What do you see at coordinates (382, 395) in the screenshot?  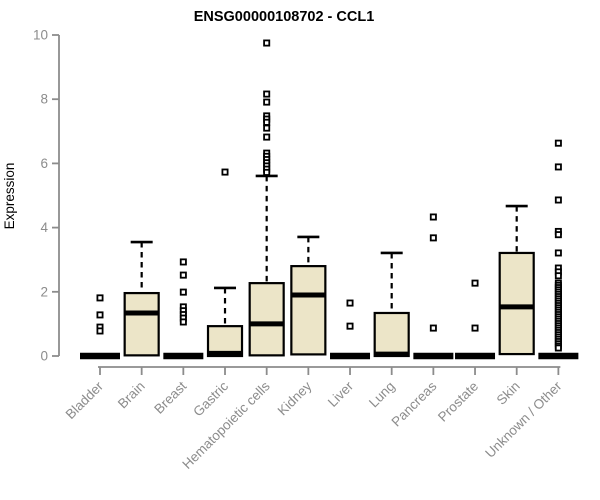 I see `x-tick-label-lung: Lung` at bounding box center [382, 395].